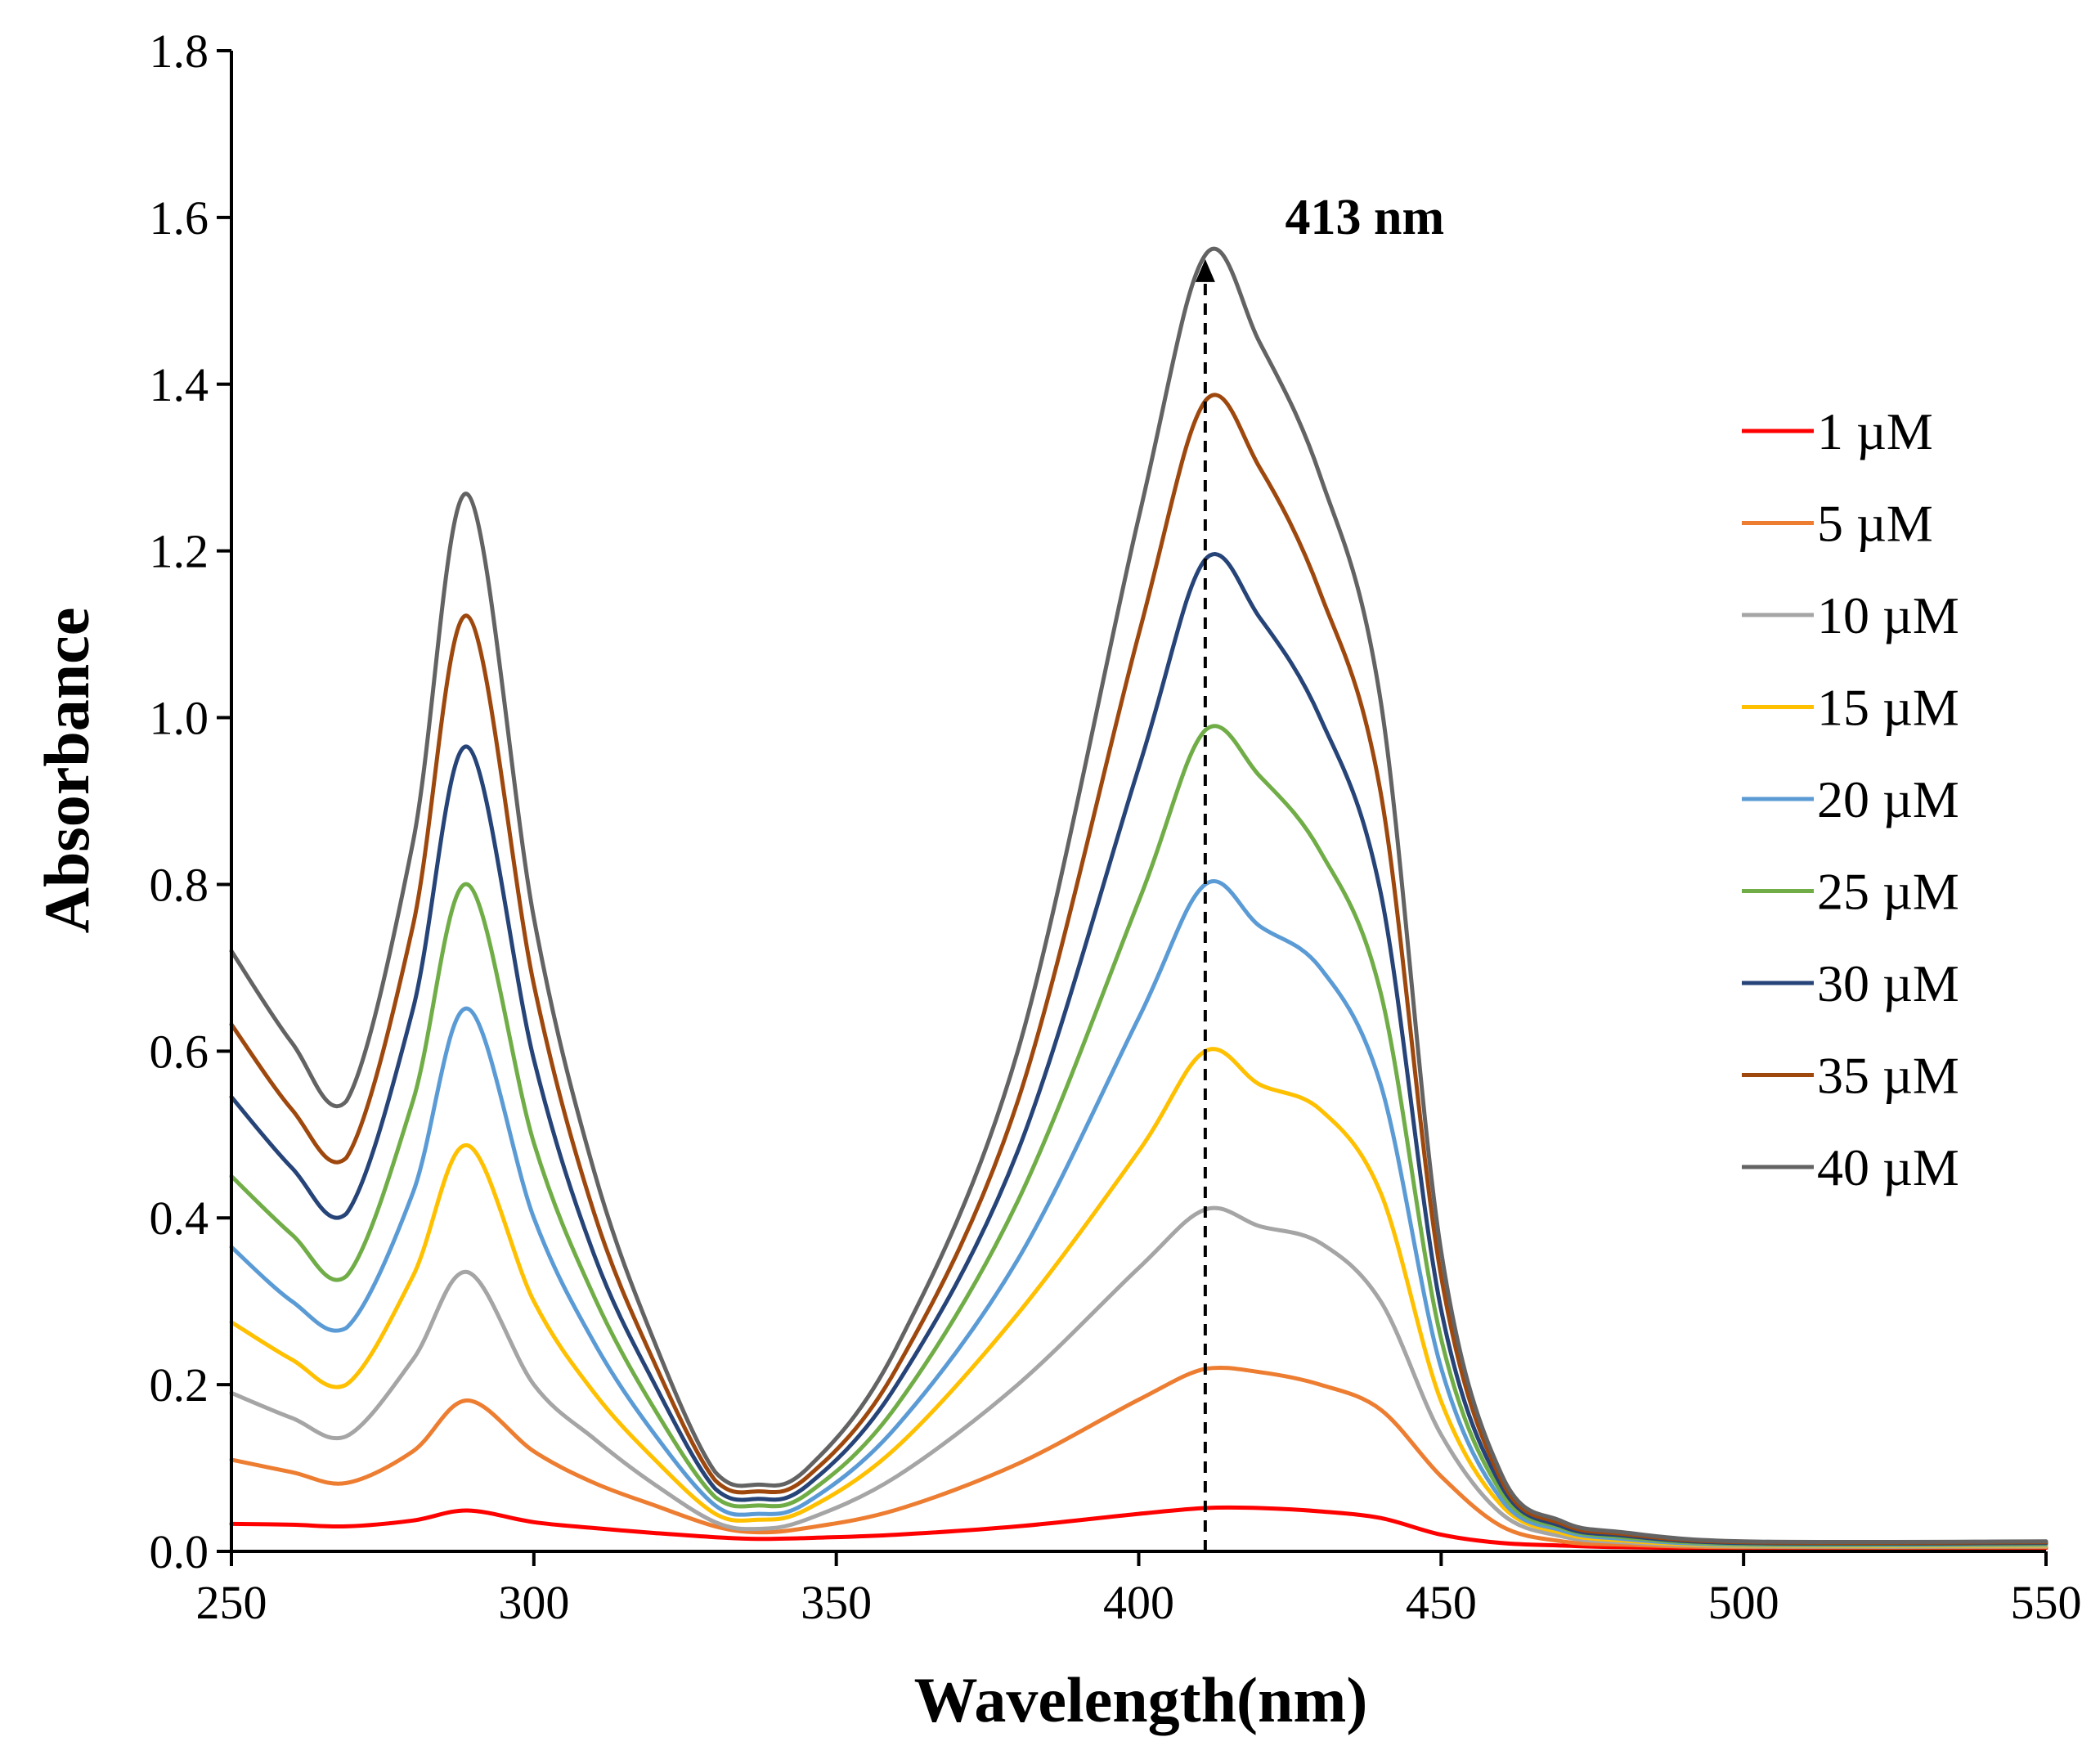 This screenshot has width=2082, height=1764. I want to click on y-tick-label: 1.2, so click(180, 551).